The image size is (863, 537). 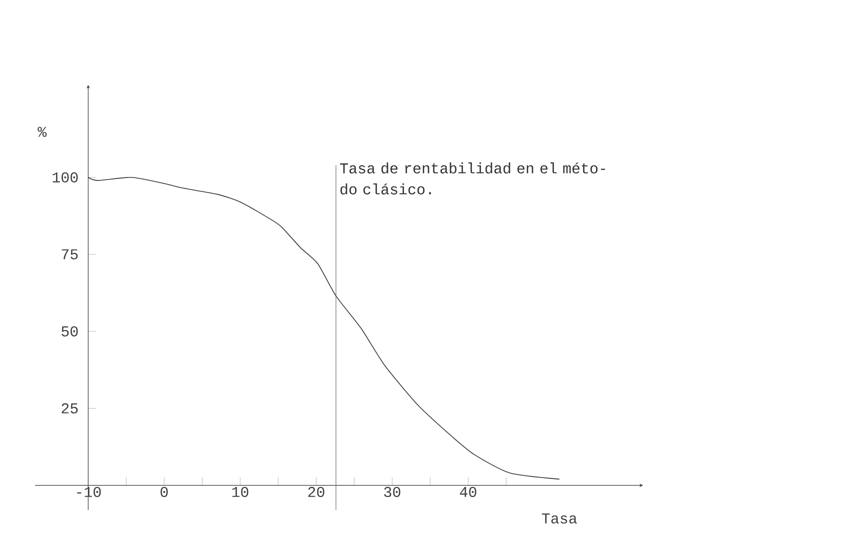 I want to click on y-tick-label: 50, so click(x=70, y=331).